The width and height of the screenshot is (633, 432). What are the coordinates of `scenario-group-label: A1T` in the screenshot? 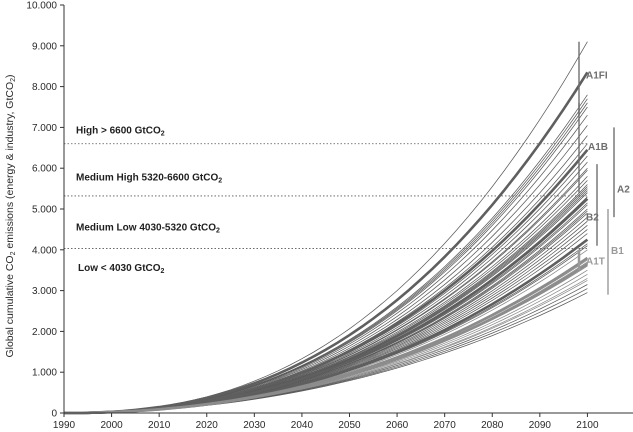 It's located at (595, 261).